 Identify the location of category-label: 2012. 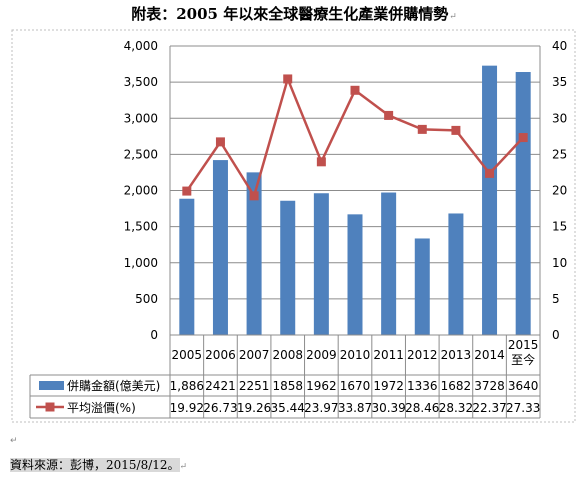
(422, 355).